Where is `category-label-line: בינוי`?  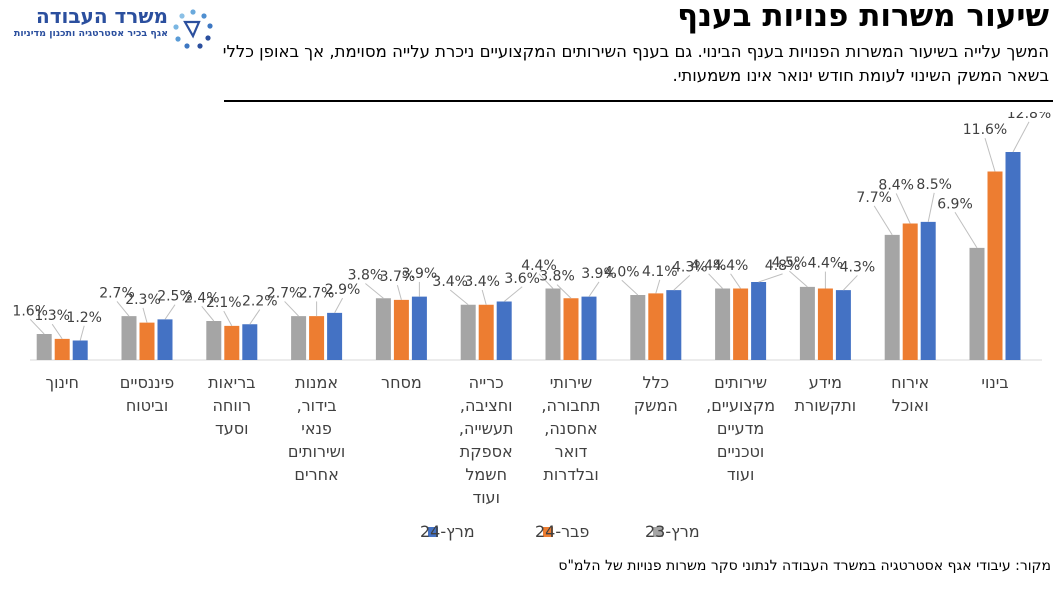 category-label-line: בינוי is located at coordinates (994, 382).